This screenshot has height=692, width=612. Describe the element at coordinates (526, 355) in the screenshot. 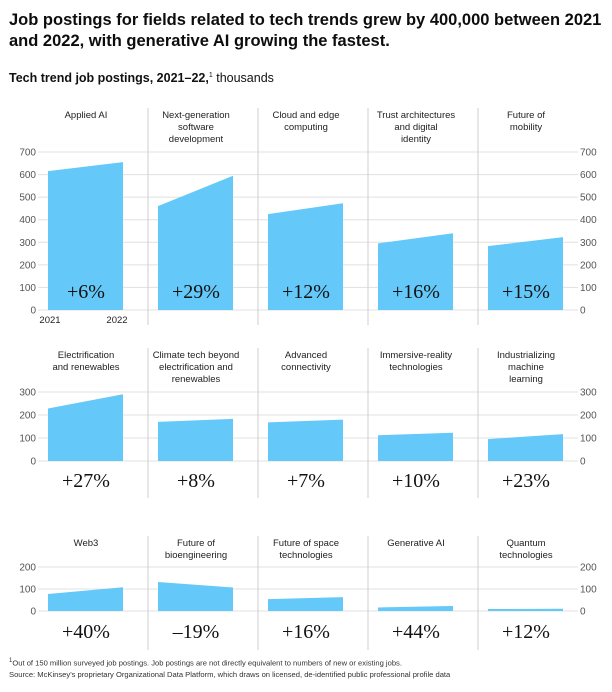

I see `panel-label-line: Industrializing` at that location.